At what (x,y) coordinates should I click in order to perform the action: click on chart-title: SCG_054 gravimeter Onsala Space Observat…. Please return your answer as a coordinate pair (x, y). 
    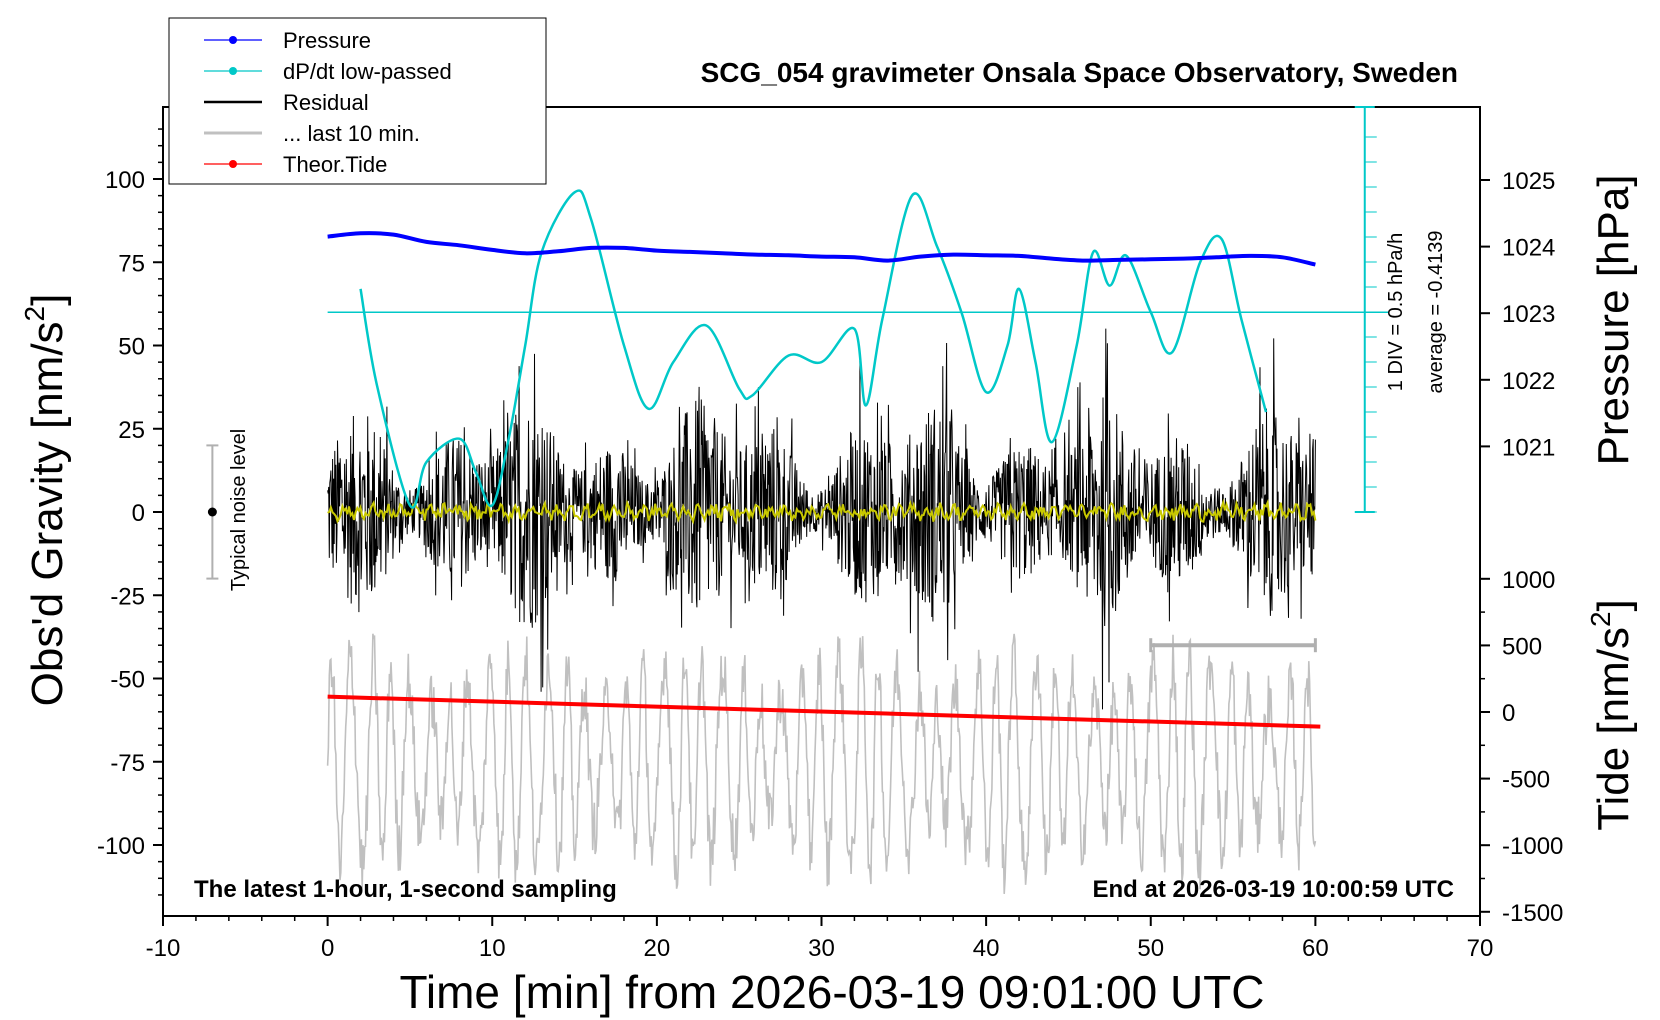
    Looking at the image, I should click on (1079, 72).